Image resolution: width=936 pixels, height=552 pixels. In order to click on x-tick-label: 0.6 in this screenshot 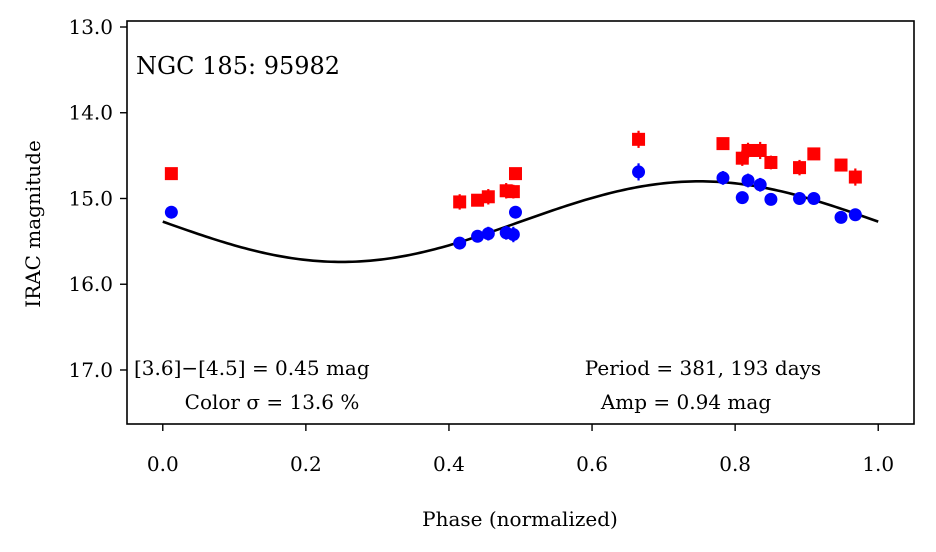, I will do `click(592, 464)`.